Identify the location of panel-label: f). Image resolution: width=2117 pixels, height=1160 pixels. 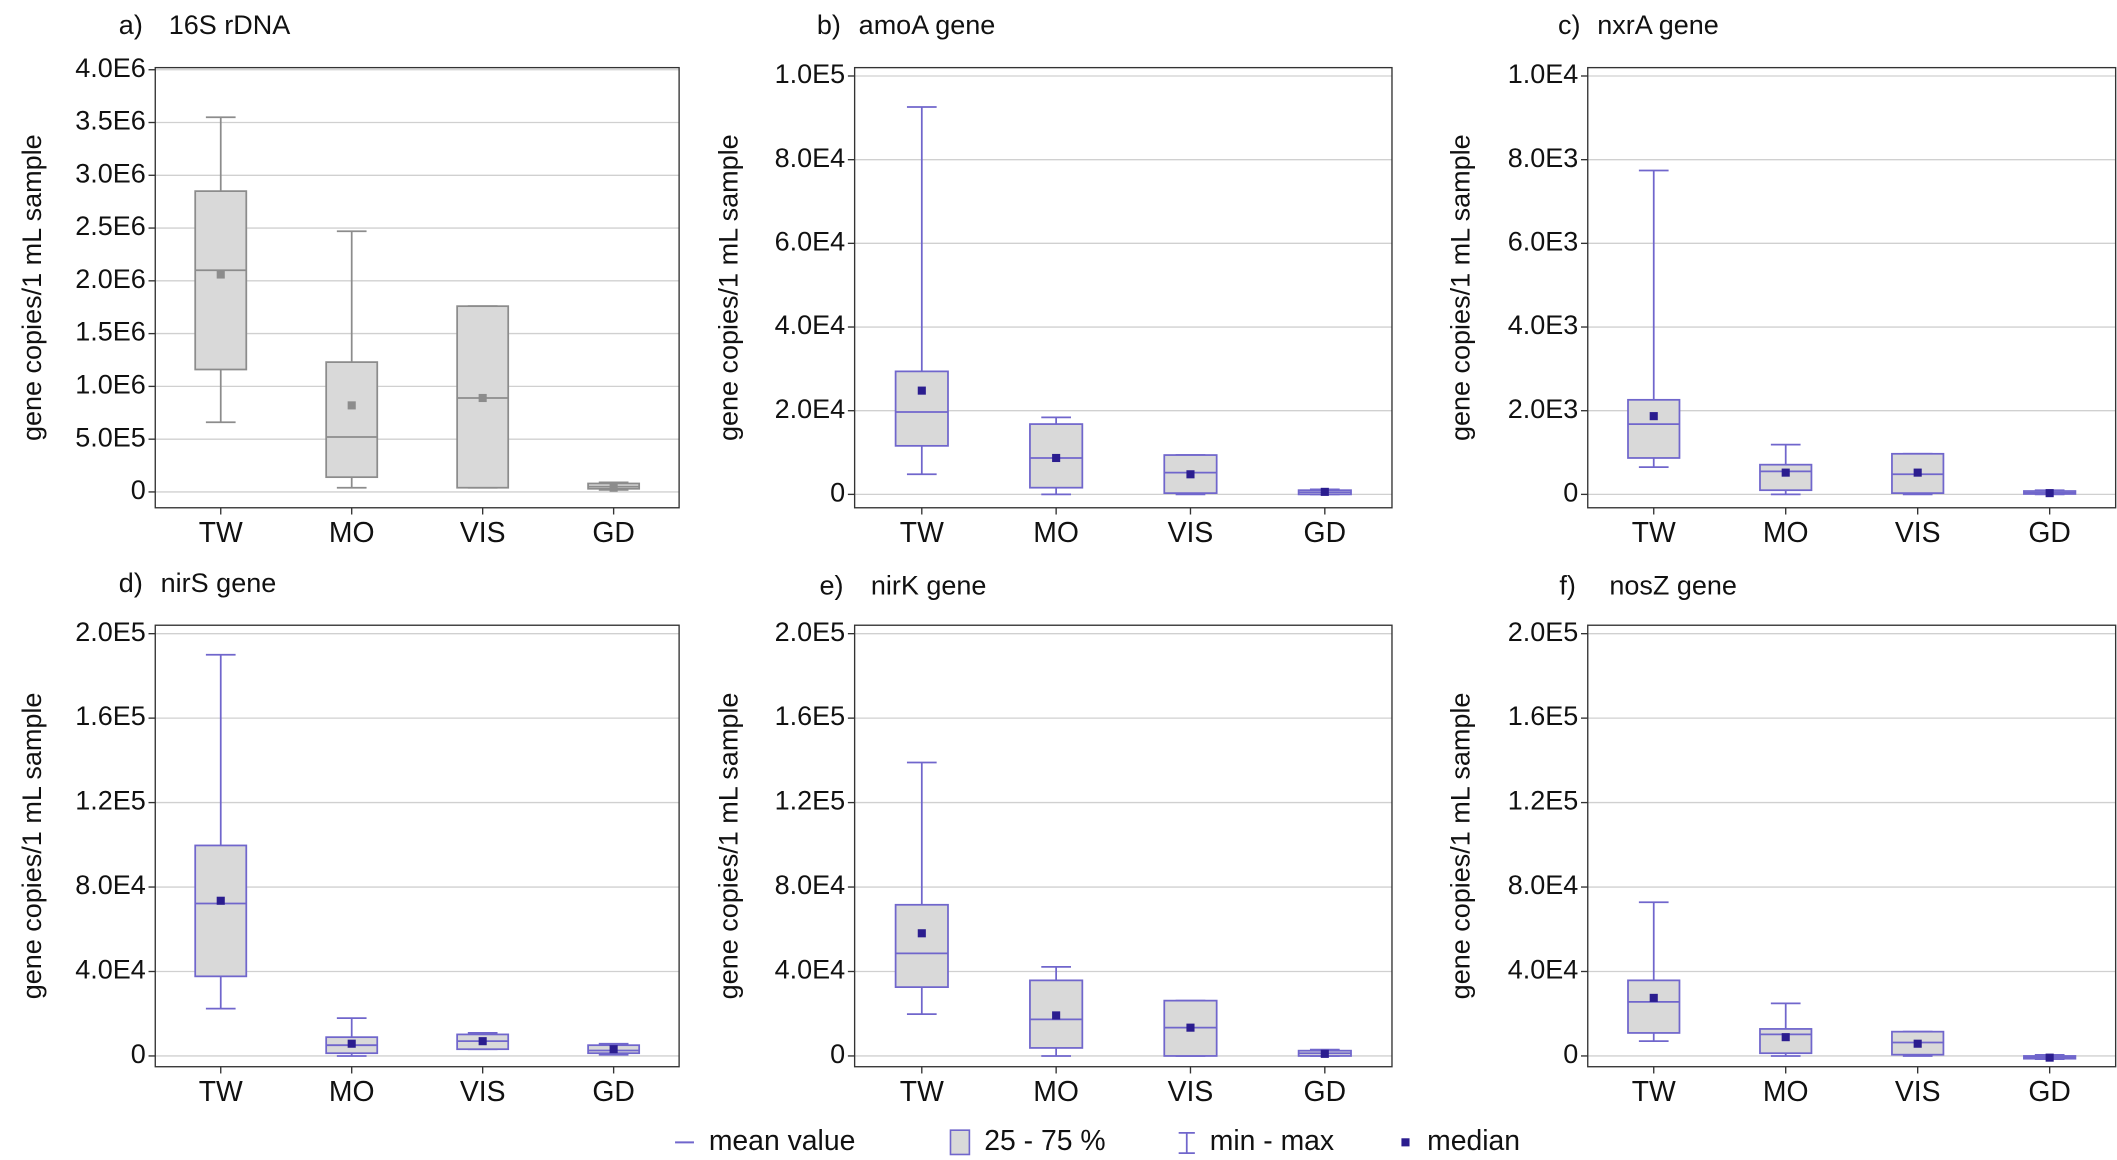
(1567, 586).